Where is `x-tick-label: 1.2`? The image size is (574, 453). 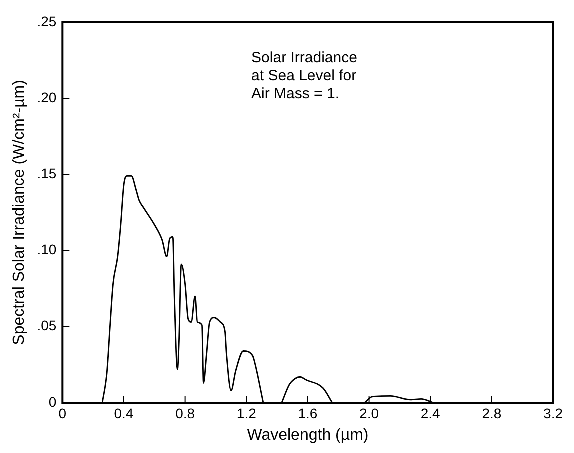
x-tick-label: 1.2 is located at coordinates (246, 413).